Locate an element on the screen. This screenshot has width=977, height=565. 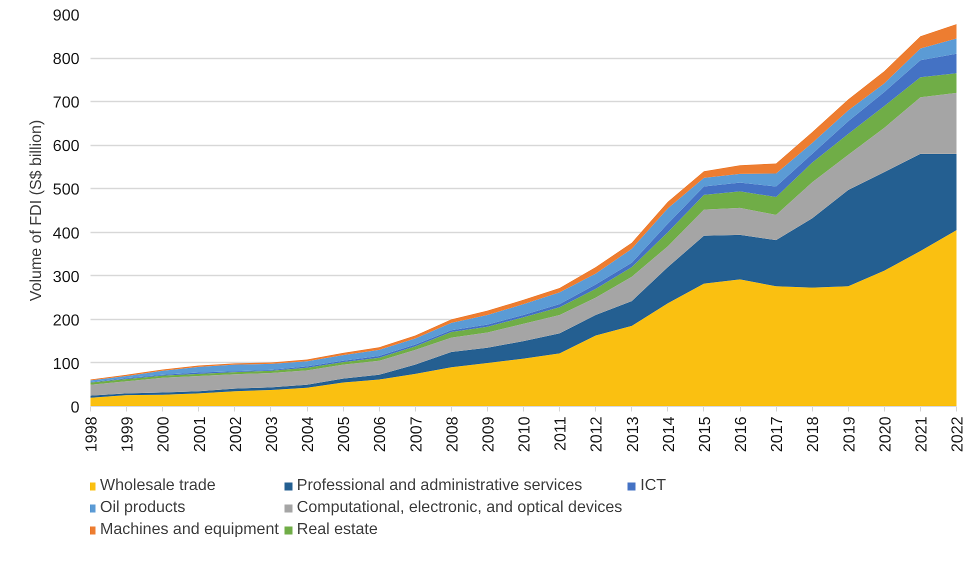
x-tick-label: 2003 is located at coordinates (272, 434).